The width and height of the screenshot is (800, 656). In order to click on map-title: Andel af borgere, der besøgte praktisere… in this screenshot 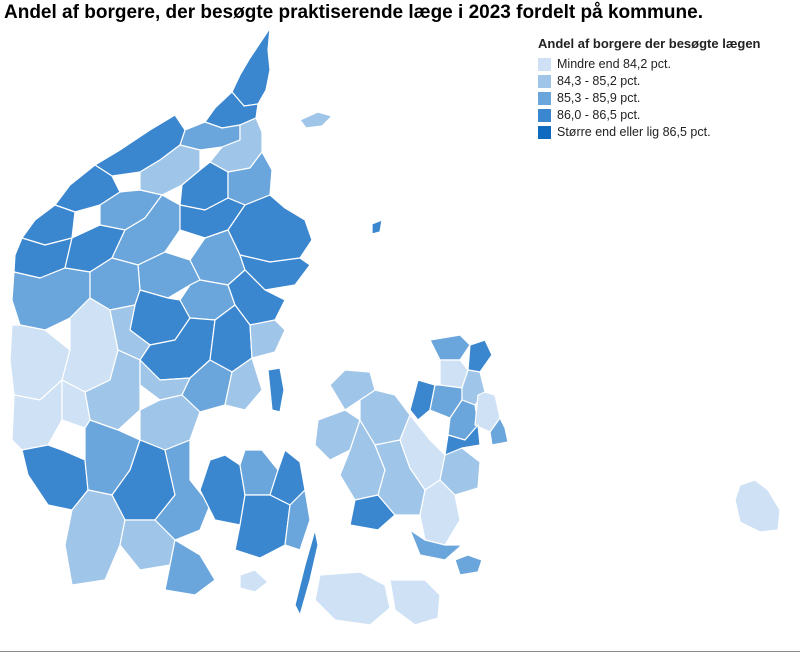, I will do `click(353, 12)`.